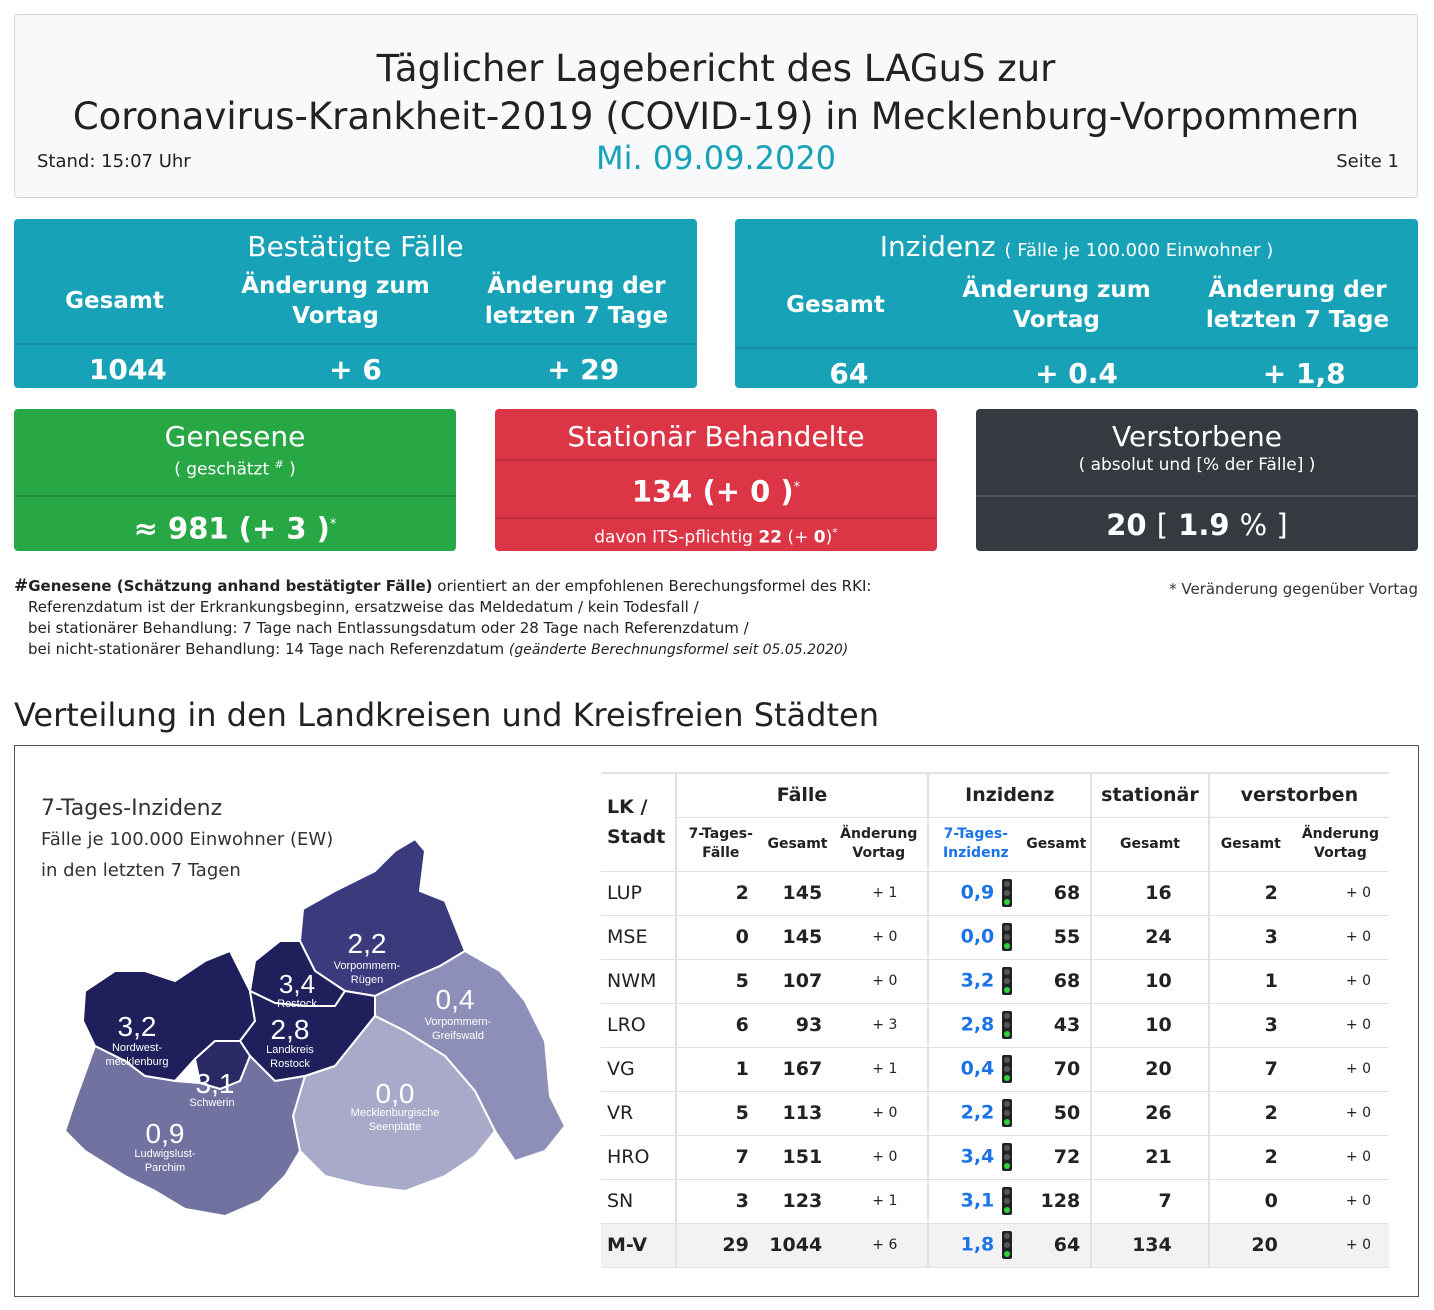 The image size is (1434, 1310). Describe the element at coordinates (879, 893) in the screenshot. I see `cell-faelle-aenderung: + 1` at that location.